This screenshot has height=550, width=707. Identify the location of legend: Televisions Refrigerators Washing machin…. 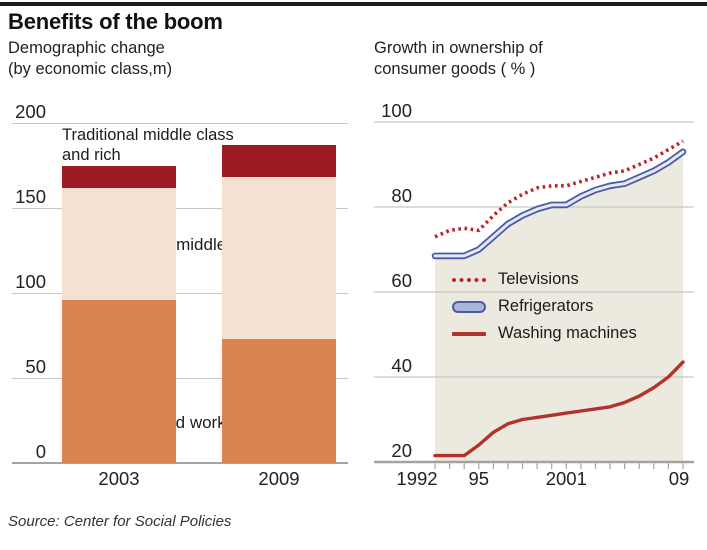
(544, 306).